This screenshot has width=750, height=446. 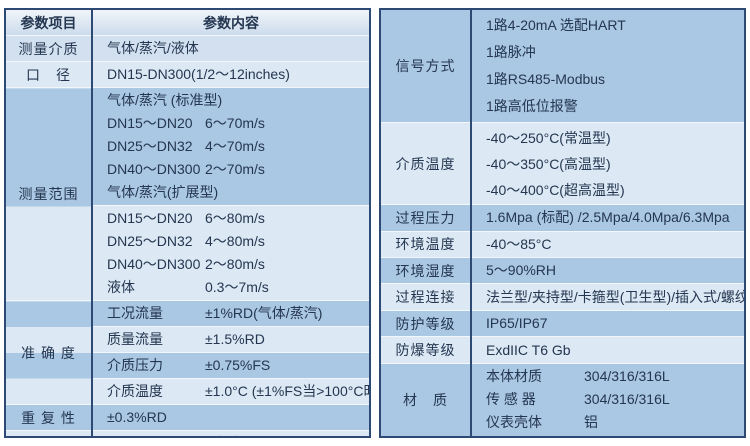 What do you see at coordinates (230, 417) in the screenshot?
I see `row-content: ±0.3%RD` at bounding box center [230, 417].